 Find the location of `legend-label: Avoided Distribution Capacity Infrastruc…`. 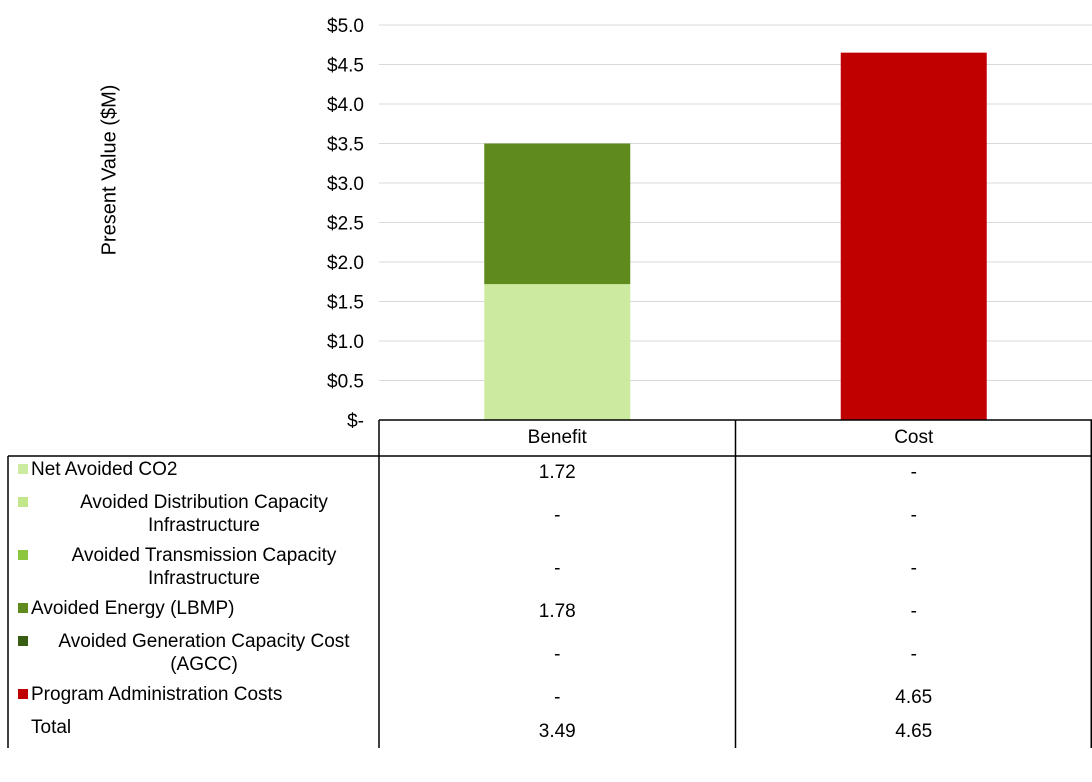

legend-label: Avoided Distribution Capacity Infrastruc… is located at coordinates (204, 514).